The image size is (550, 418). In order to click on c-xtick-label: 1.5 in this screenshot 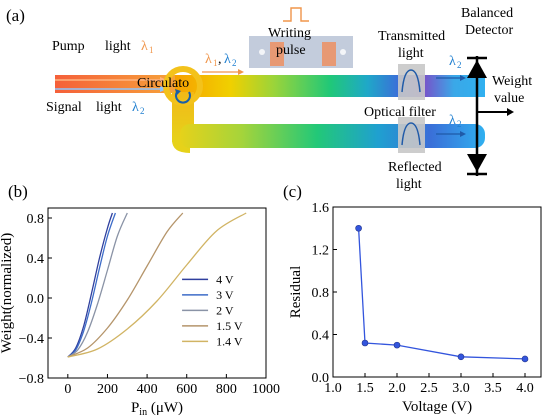, I will do `click(365, 388)`.